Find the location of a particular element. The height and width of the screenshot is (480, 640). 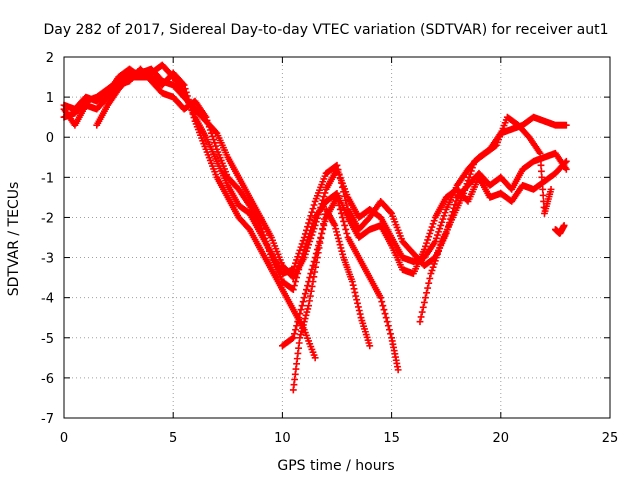

y-tick-label: -2 is located at coordinates (47, 218).